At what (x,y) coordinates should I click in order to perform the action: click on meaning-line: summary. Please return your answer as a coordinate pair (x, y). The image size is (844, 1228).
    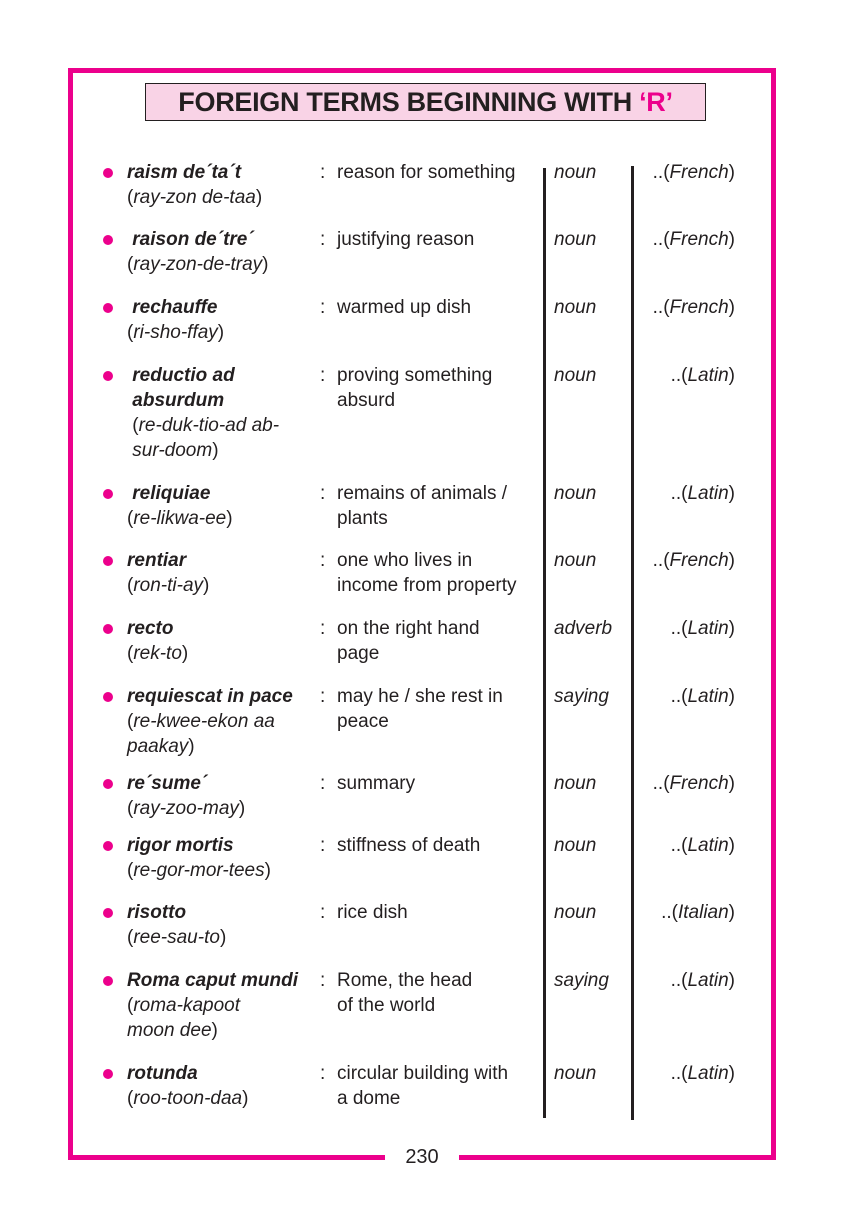
    Looking at the image, I should click on (376, 783).